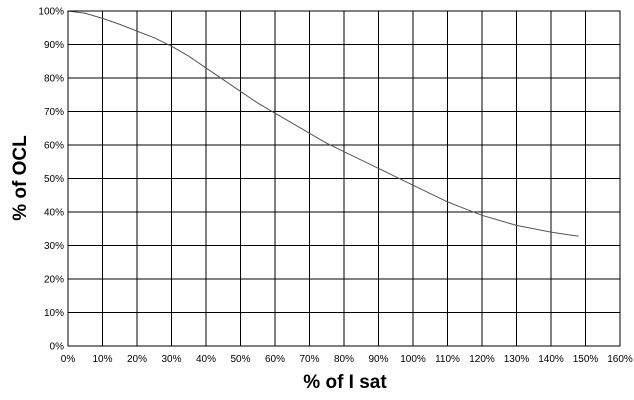 The width and height of the screenshot is (634, 400). Describe the element at coordinates (275, 359) in the screenshot. I see `x-tick-label: 60%` at that location.